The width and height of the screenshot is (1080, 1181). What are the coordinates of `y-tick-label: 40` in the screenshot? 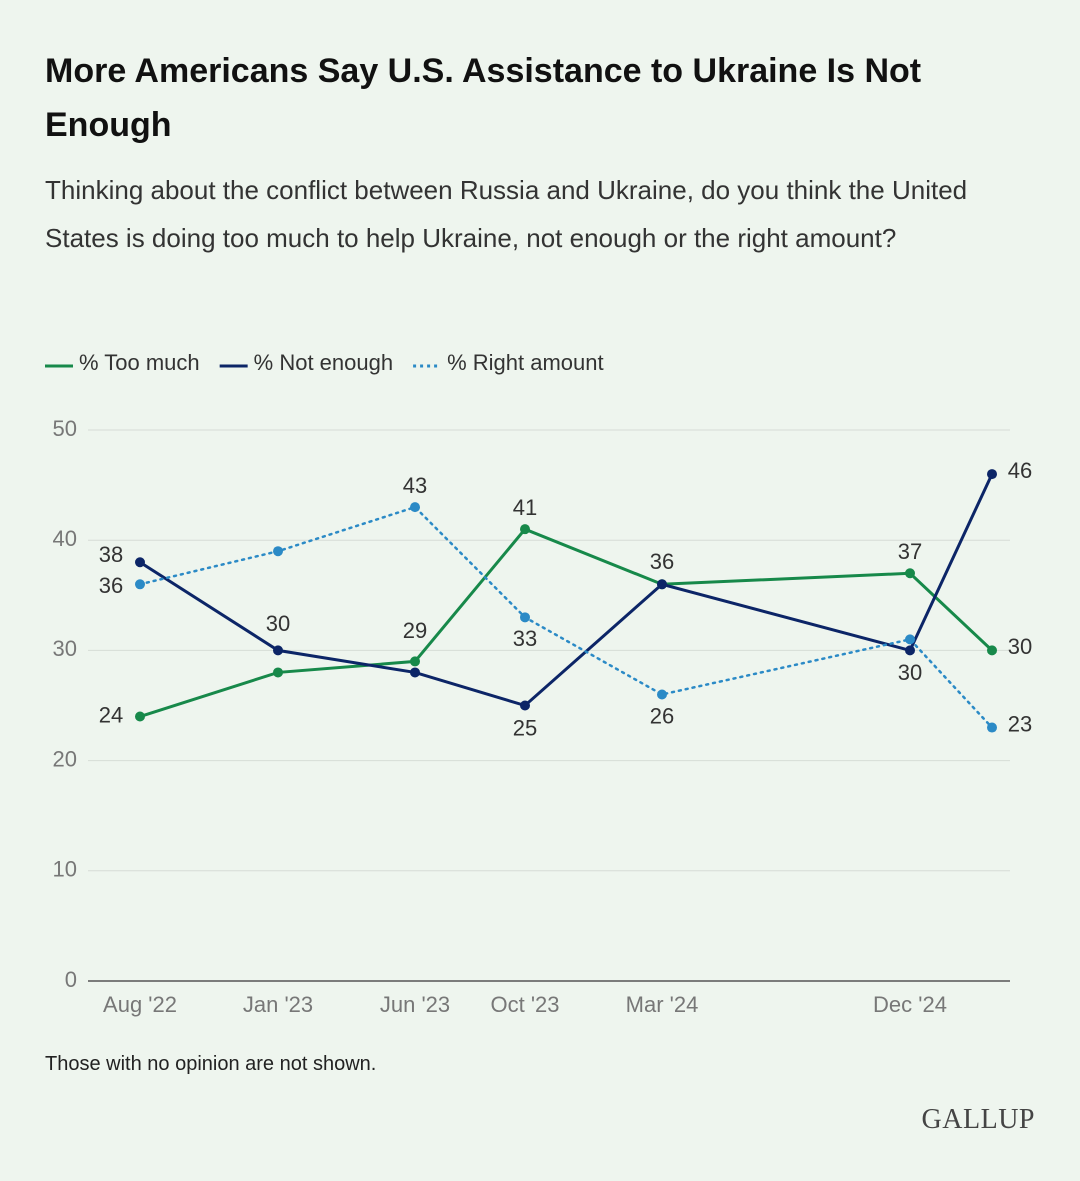 It's located at (65, 538).